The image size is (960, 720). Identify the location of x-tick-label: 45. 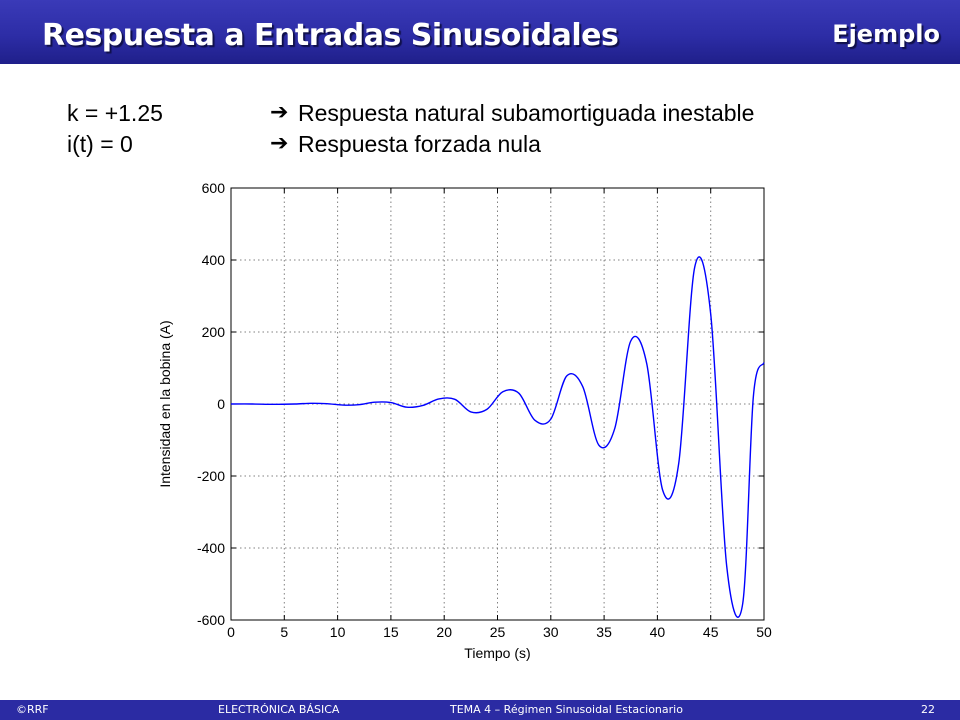
(711, 632).